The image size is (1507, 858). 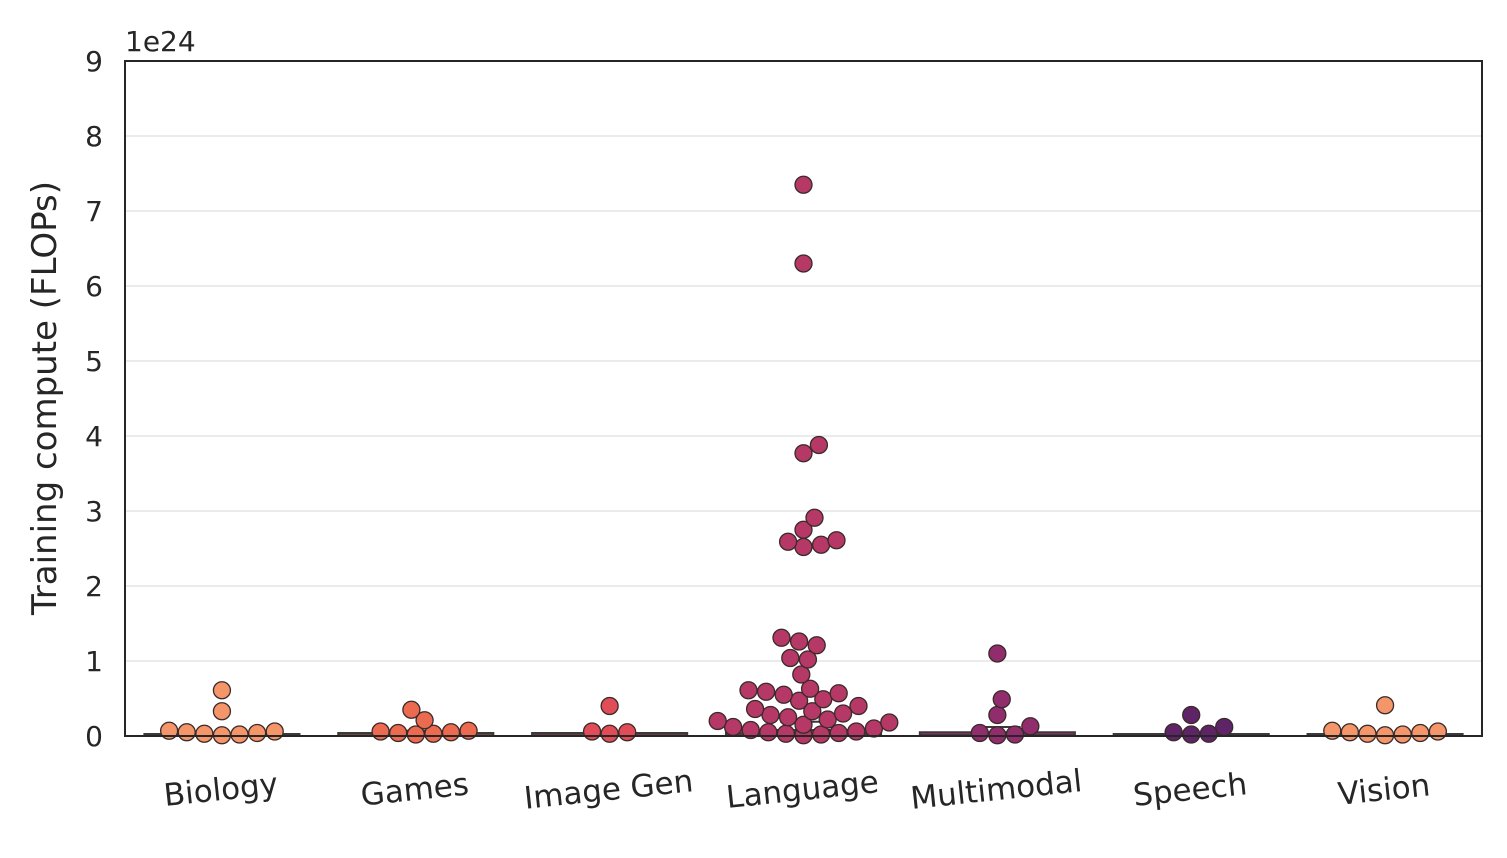 What do you see at coordinates (94, 136) in the screenshot?
I see `y-tick-label: 8` at bounding box center [94, 136].